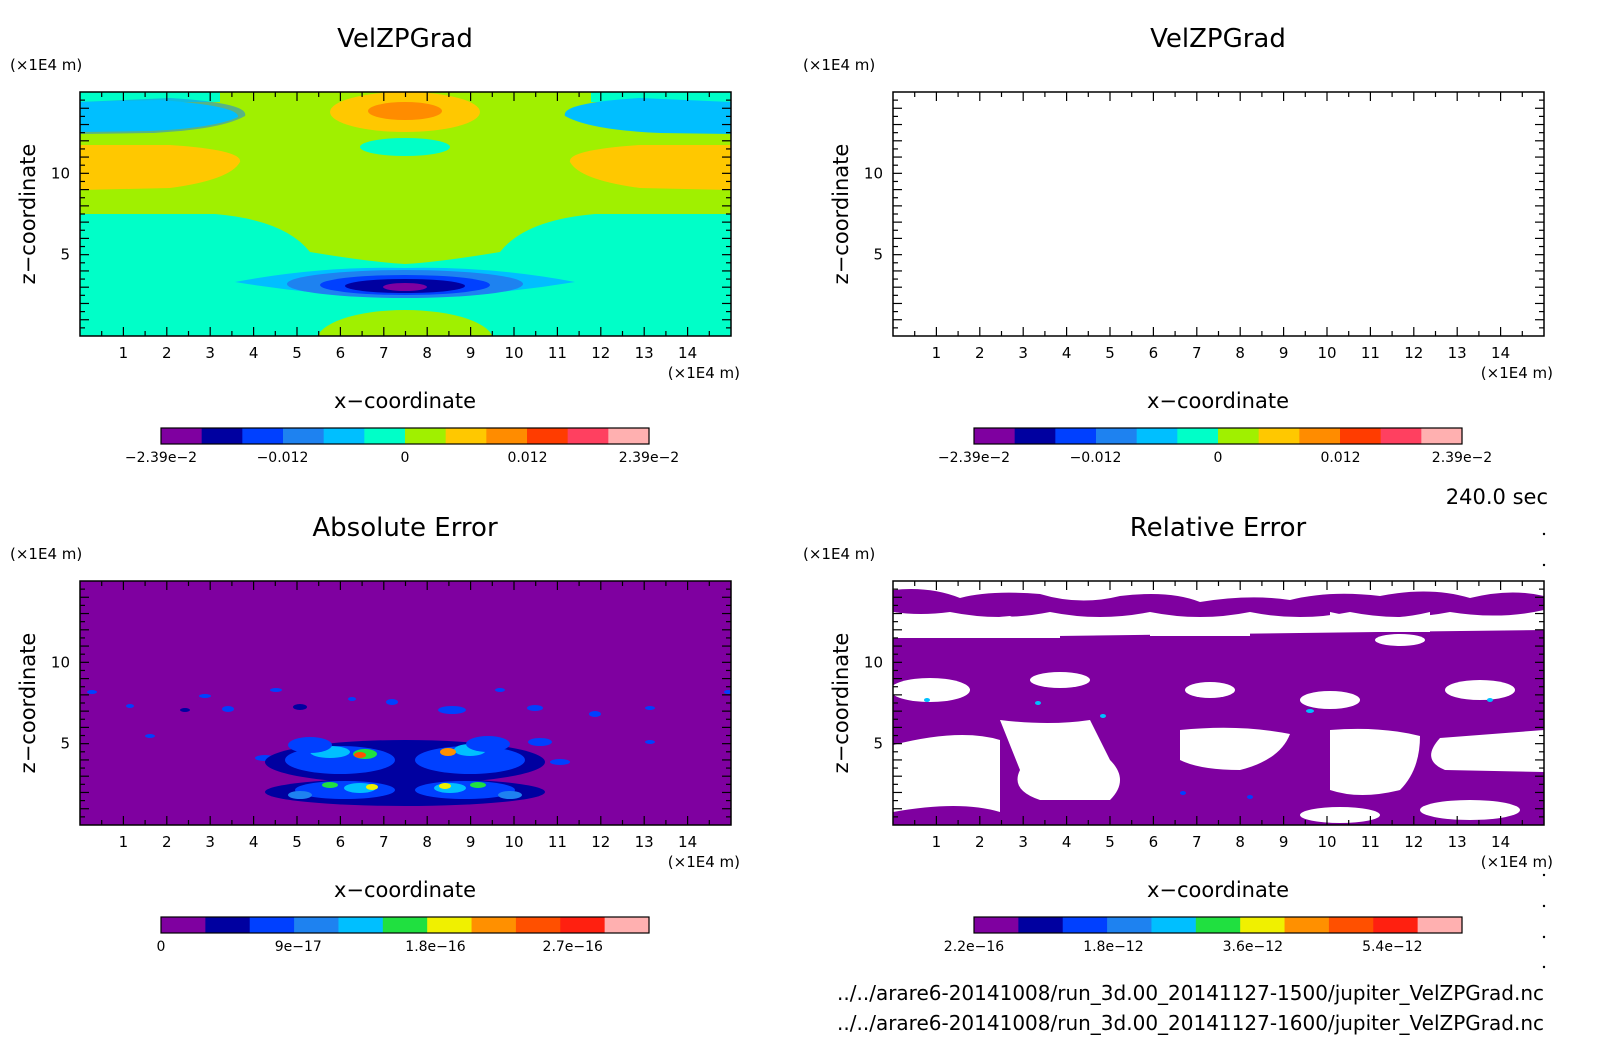 The height and width of the screenshot is (1054, 1604). Describe the element at coordinates (341, 842) in the screenshot. I see `x-tick-label: 6` at that location.